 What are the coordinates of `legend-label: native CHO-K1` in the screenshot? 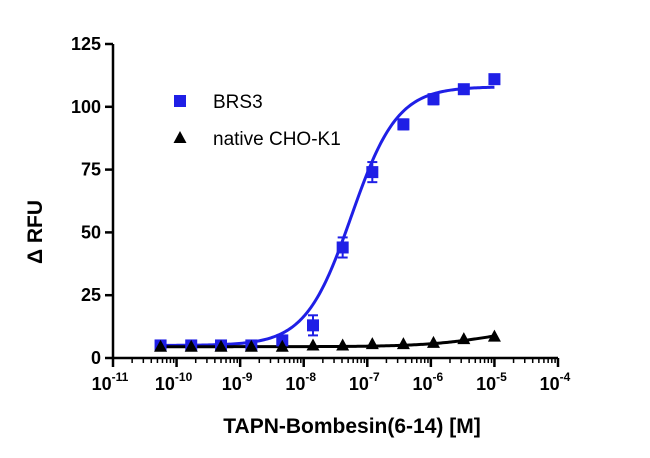 It's located at (277, 139).